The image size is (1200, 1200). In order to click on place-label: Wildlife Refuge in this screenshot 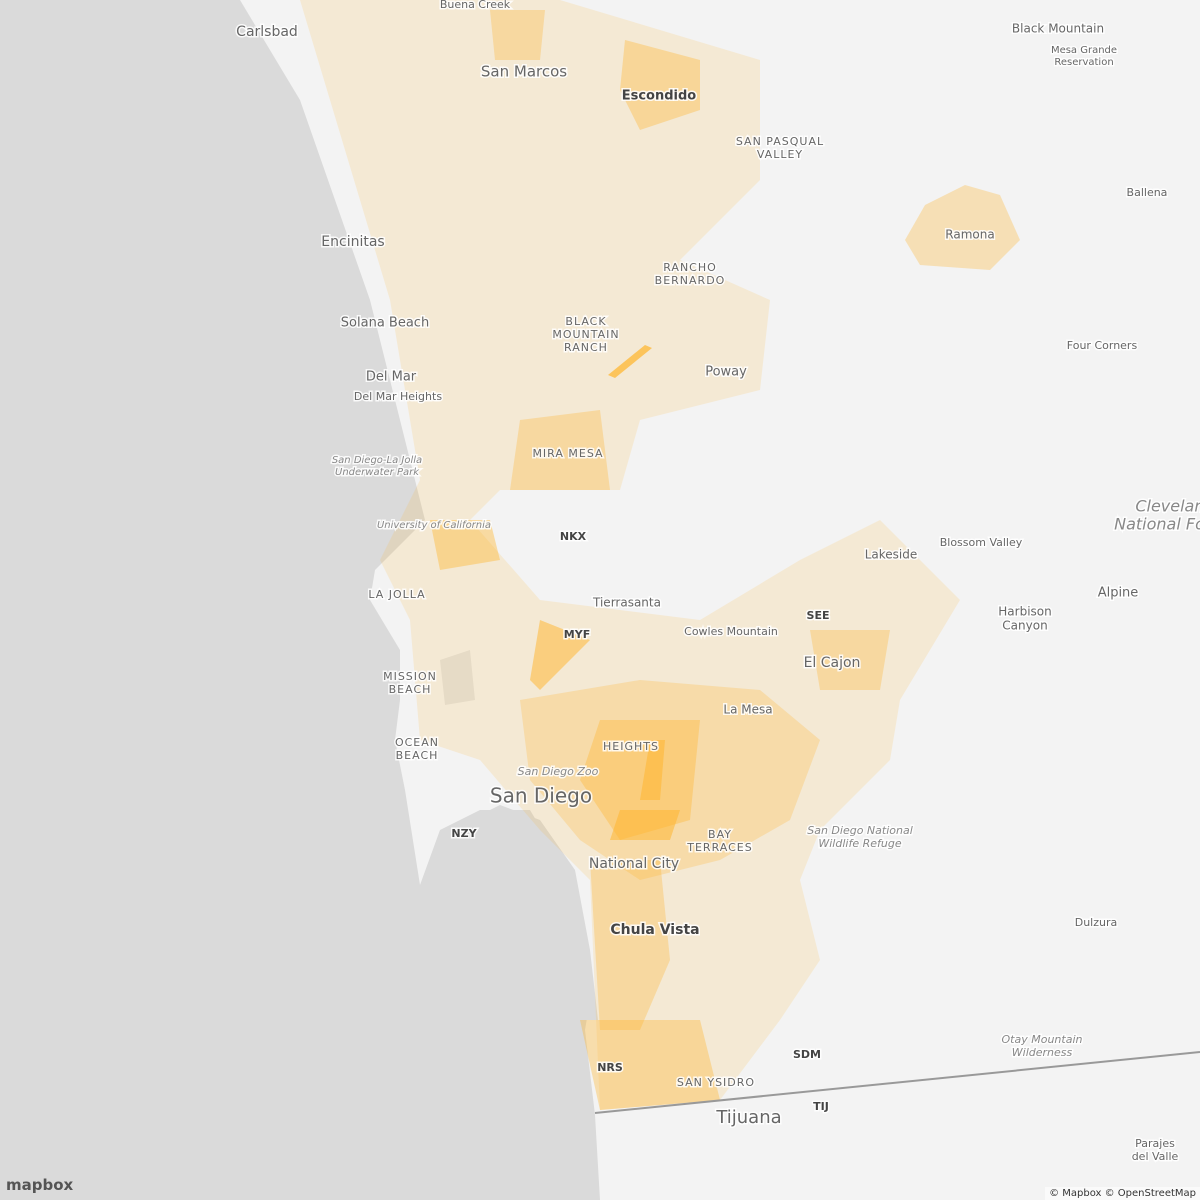, I will do `click(859, 843)`.